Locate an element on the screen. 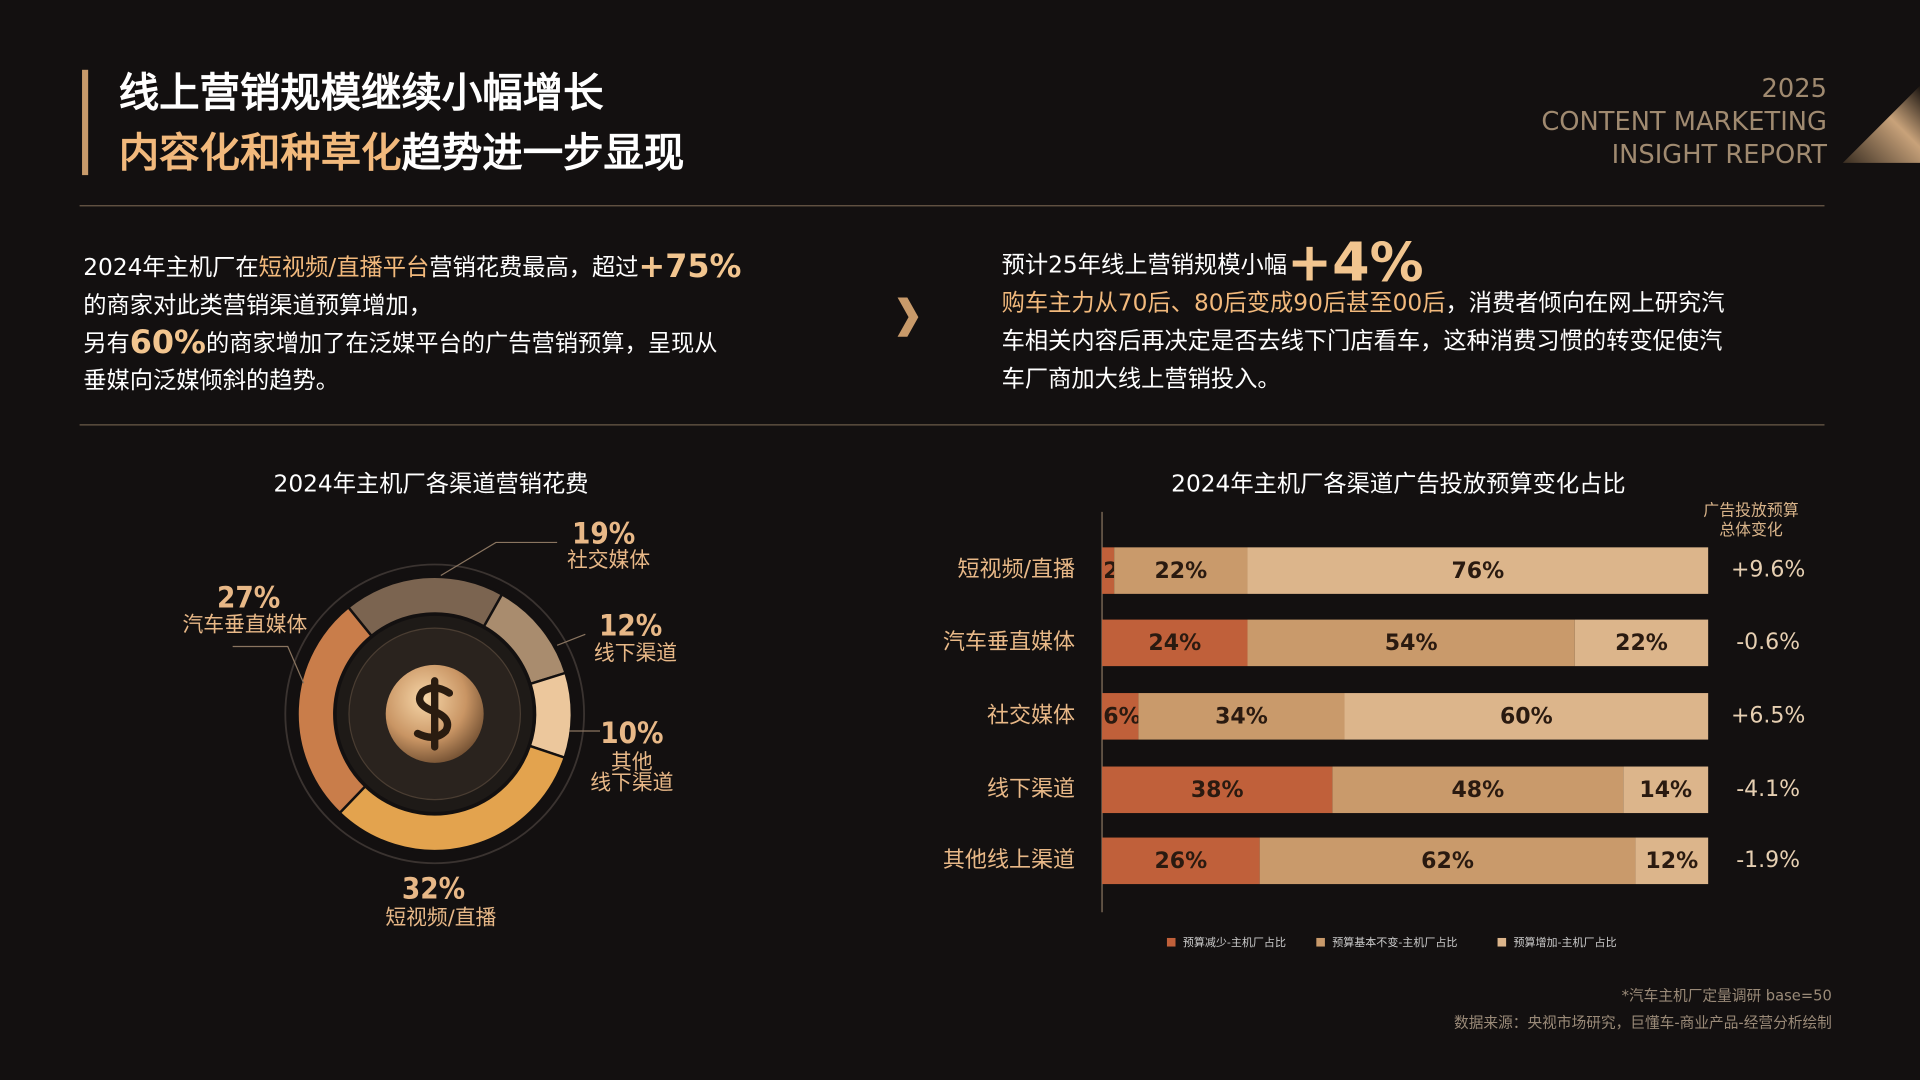 This screenshot has width=1920, height=1080. value-label: 19% is located at coordinates (603, 534).